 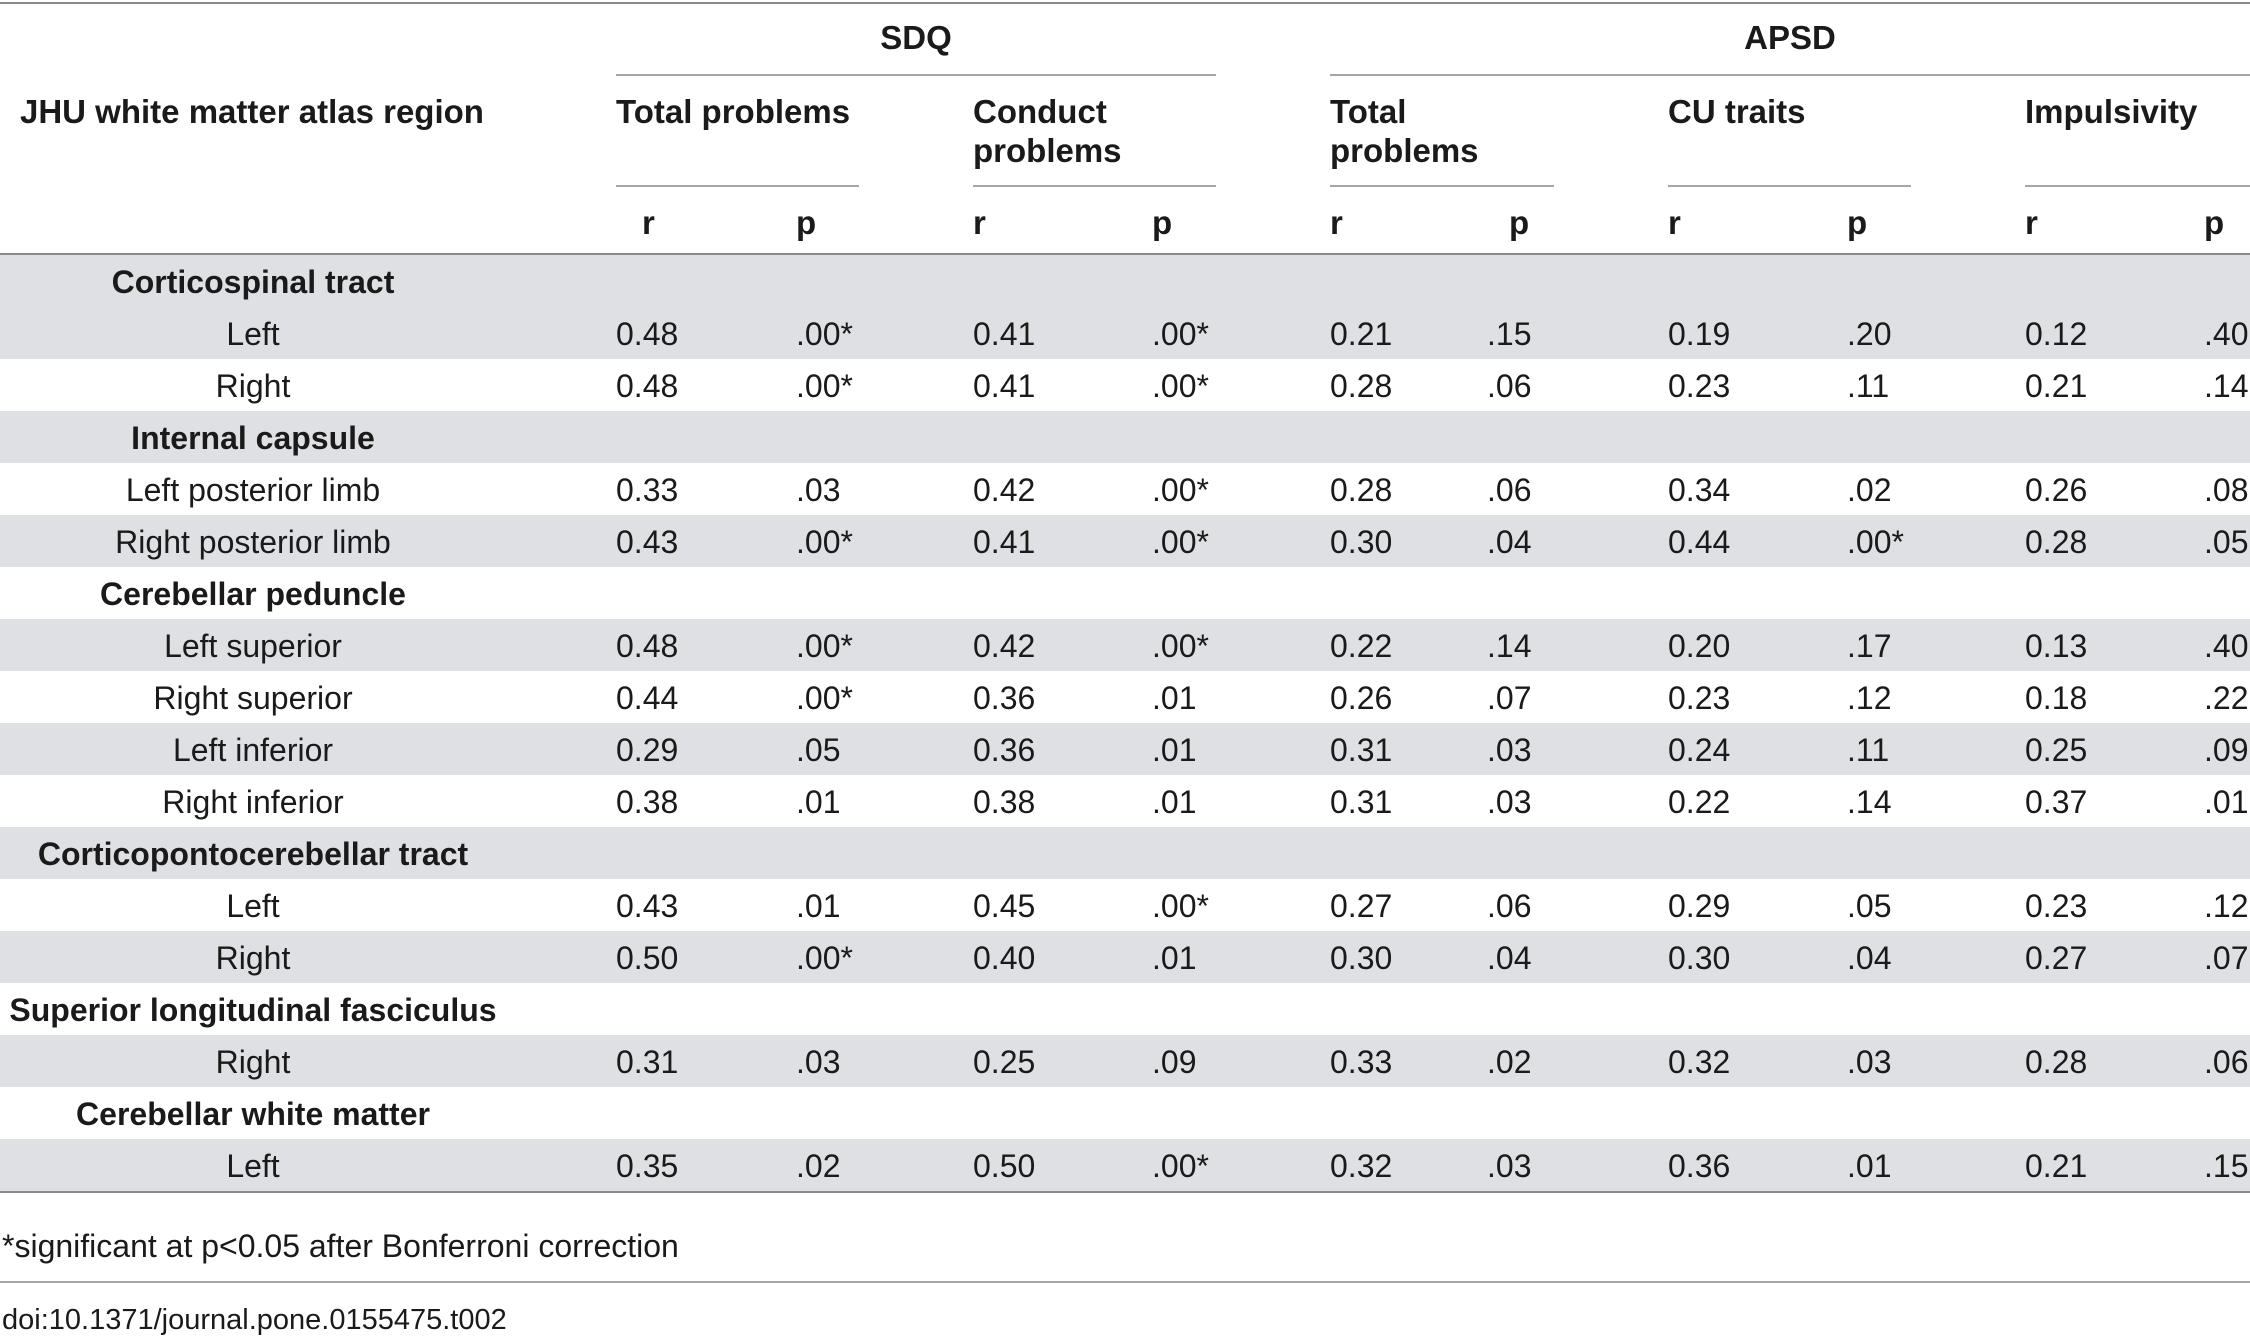 I want to click on group-row: Cerebellar peduncle, so click(x=1125, y=593).